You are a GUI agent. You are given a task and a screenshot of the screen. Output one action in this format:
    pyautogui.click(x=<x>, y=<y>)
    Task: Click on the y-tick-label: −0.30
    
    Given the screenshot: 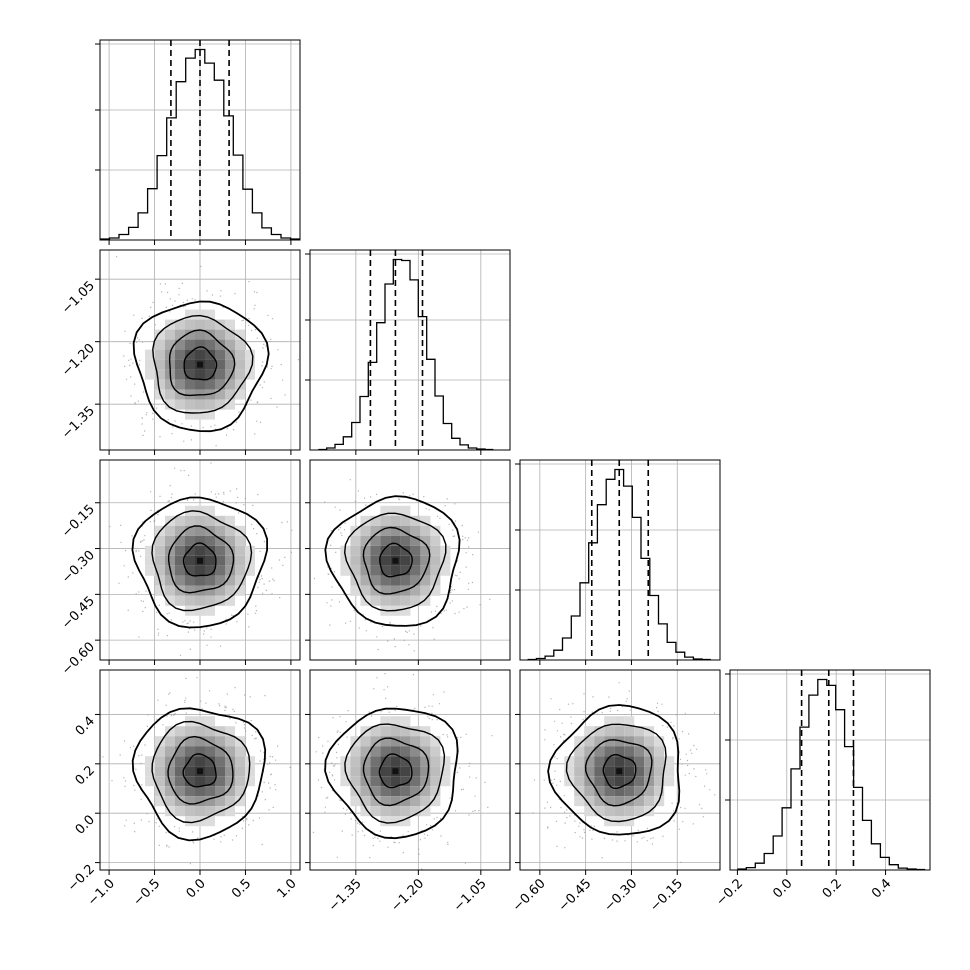 What is the action you would take?
    pyautogui.click(x=78, y=567)
    